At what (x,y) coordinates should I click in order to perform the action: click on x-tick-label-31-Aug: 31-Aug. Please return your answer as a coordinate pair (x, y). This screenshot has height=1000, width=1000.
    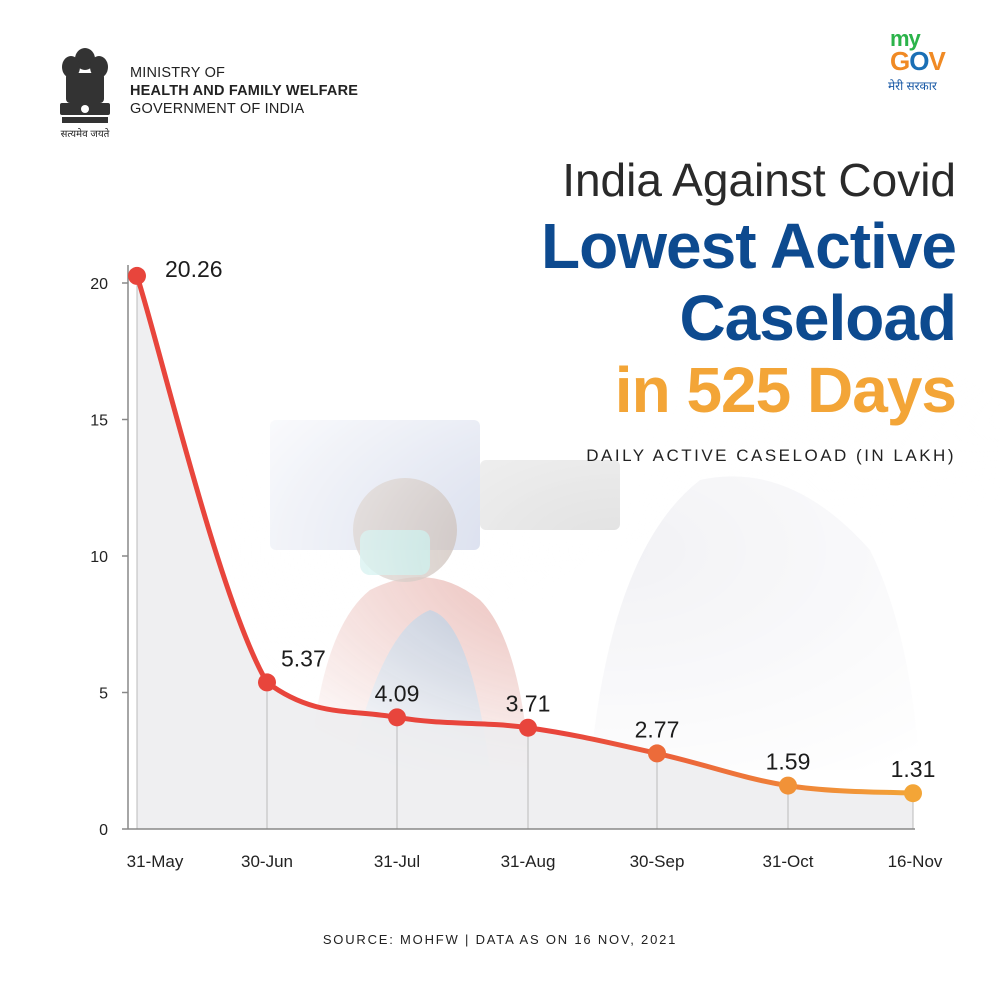
    Looking at the image, I should click on (528, 861).